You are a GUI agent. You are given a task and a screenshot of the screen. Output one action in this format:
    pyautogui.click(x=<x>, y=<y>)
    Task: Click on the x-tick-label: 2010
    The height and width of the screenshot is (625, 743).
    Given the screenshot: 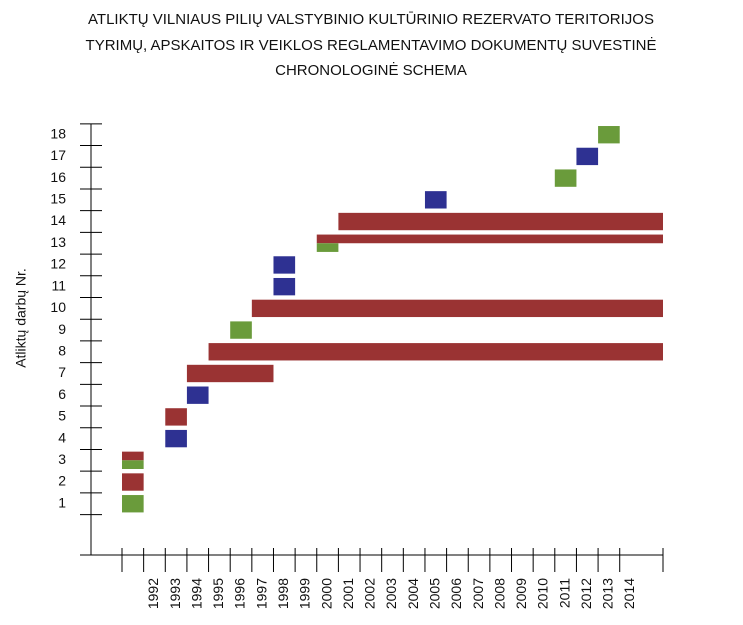 What is the action you would take?
    pyautogui.click(x=543, y=593)
    